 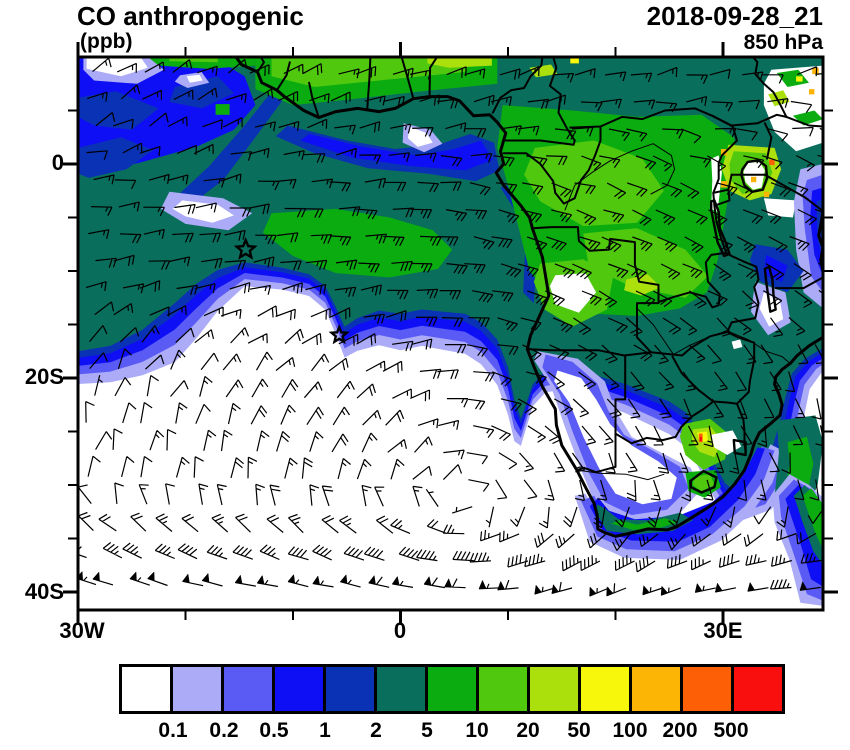 I want to click on y-axis-label-40S: 40S, so click(x=44, y=591).